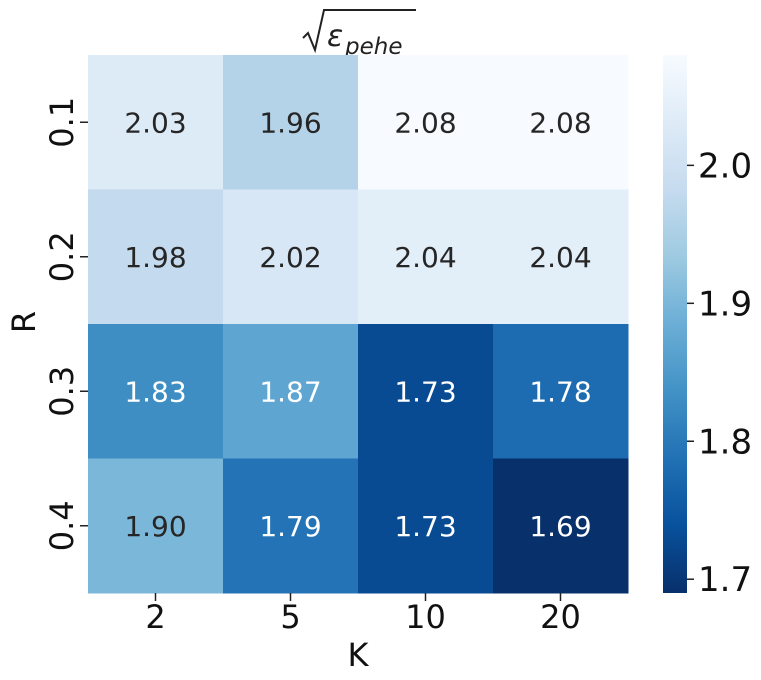  Describe the element at coordinates (719, 373) in the screenshot. I see `colorbar-ticks: 1.7 1.8 1.9 2.0` at that location.